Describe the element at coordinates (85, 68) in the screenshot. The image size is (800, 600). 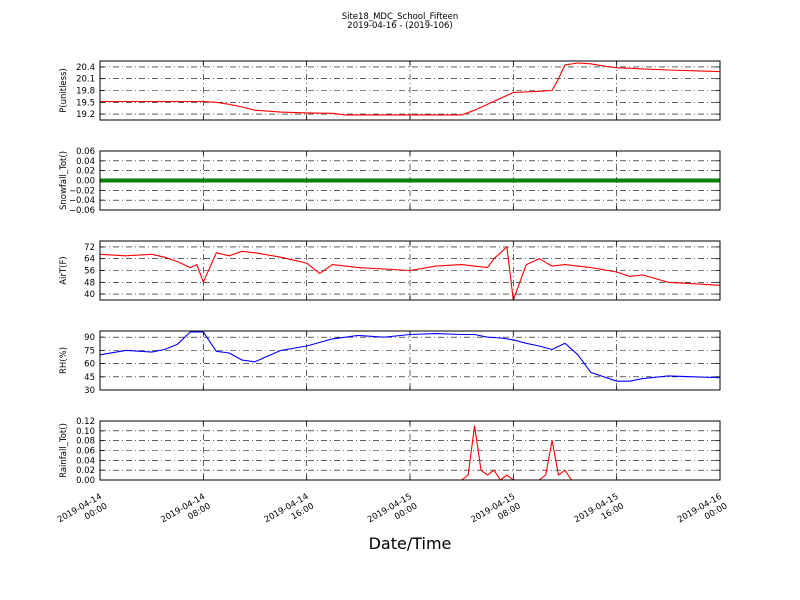
I see `y-tick-label: 20.4` at that location.